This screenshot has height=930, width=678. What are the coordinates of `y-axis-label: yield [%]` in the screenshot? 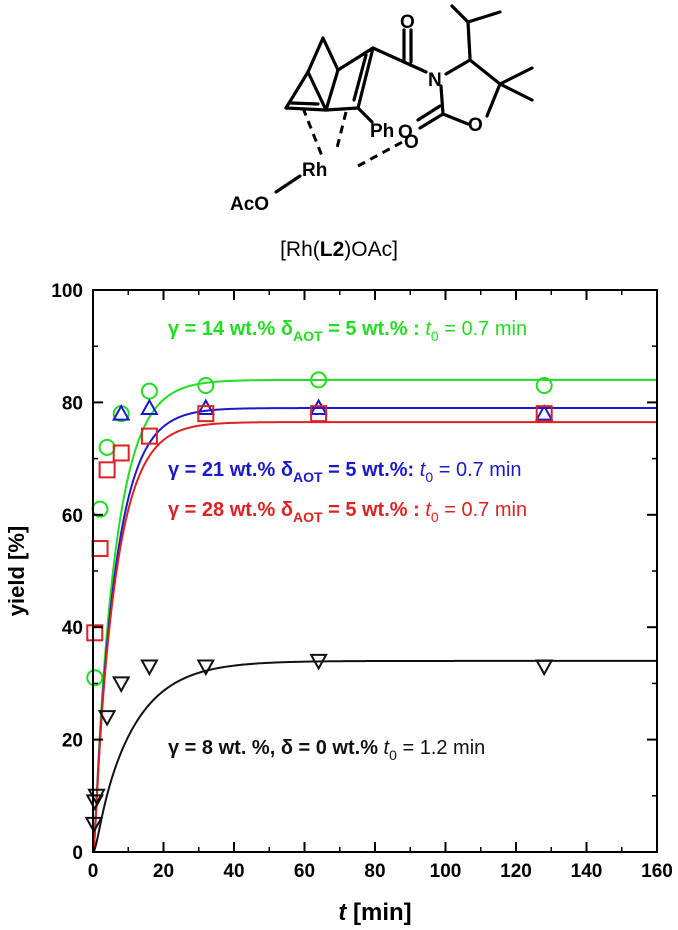 It's located at (16, 571).